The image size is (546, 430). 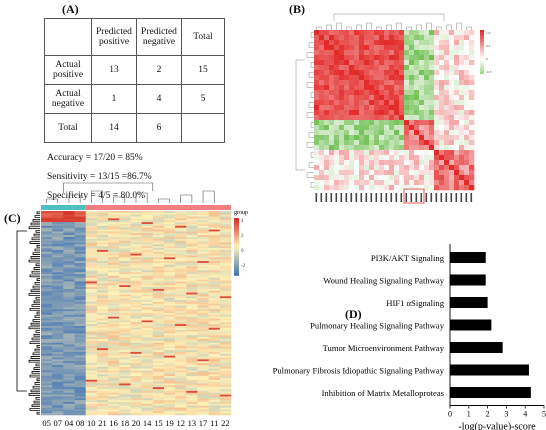 What do you see at coordinates (490, 325) in the screenshot?
I see `bars` at bounding box center [490, 325].